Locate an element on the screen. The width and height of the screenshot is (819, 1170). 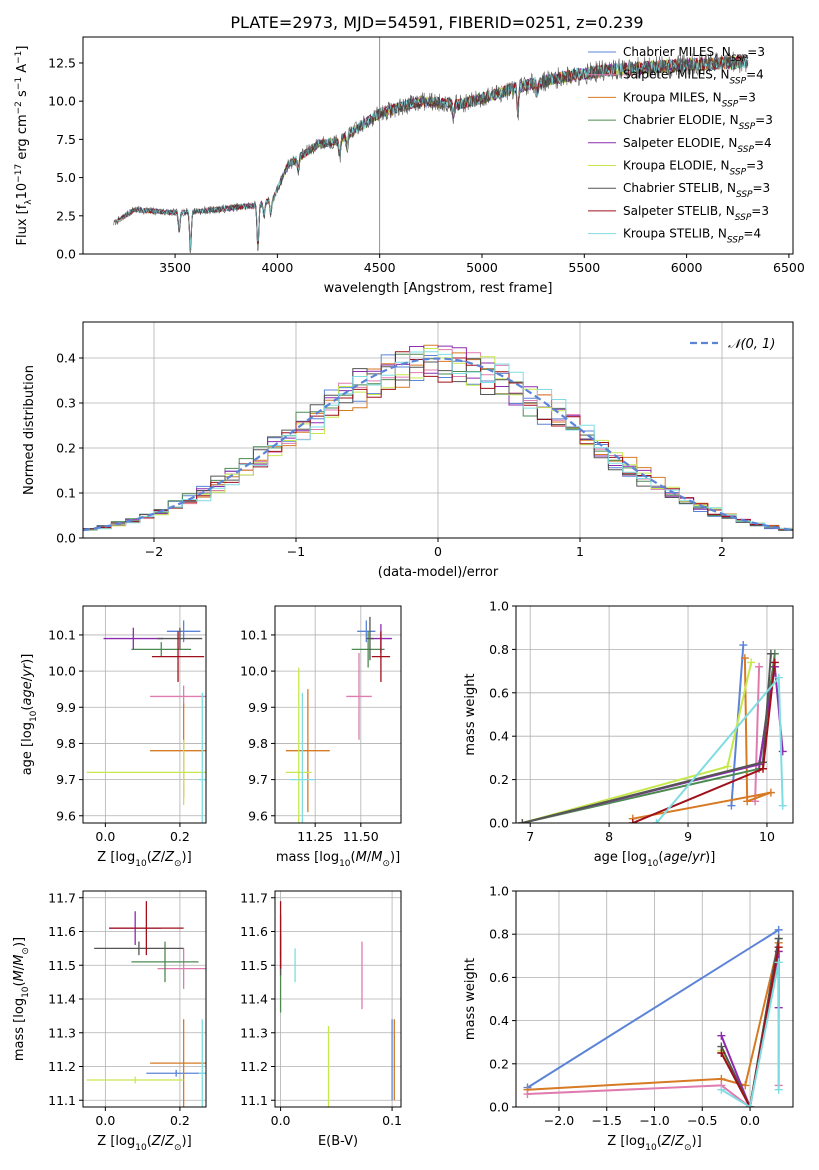
weight-line-salpeter_stelib is located at coordinates (750, 1027).